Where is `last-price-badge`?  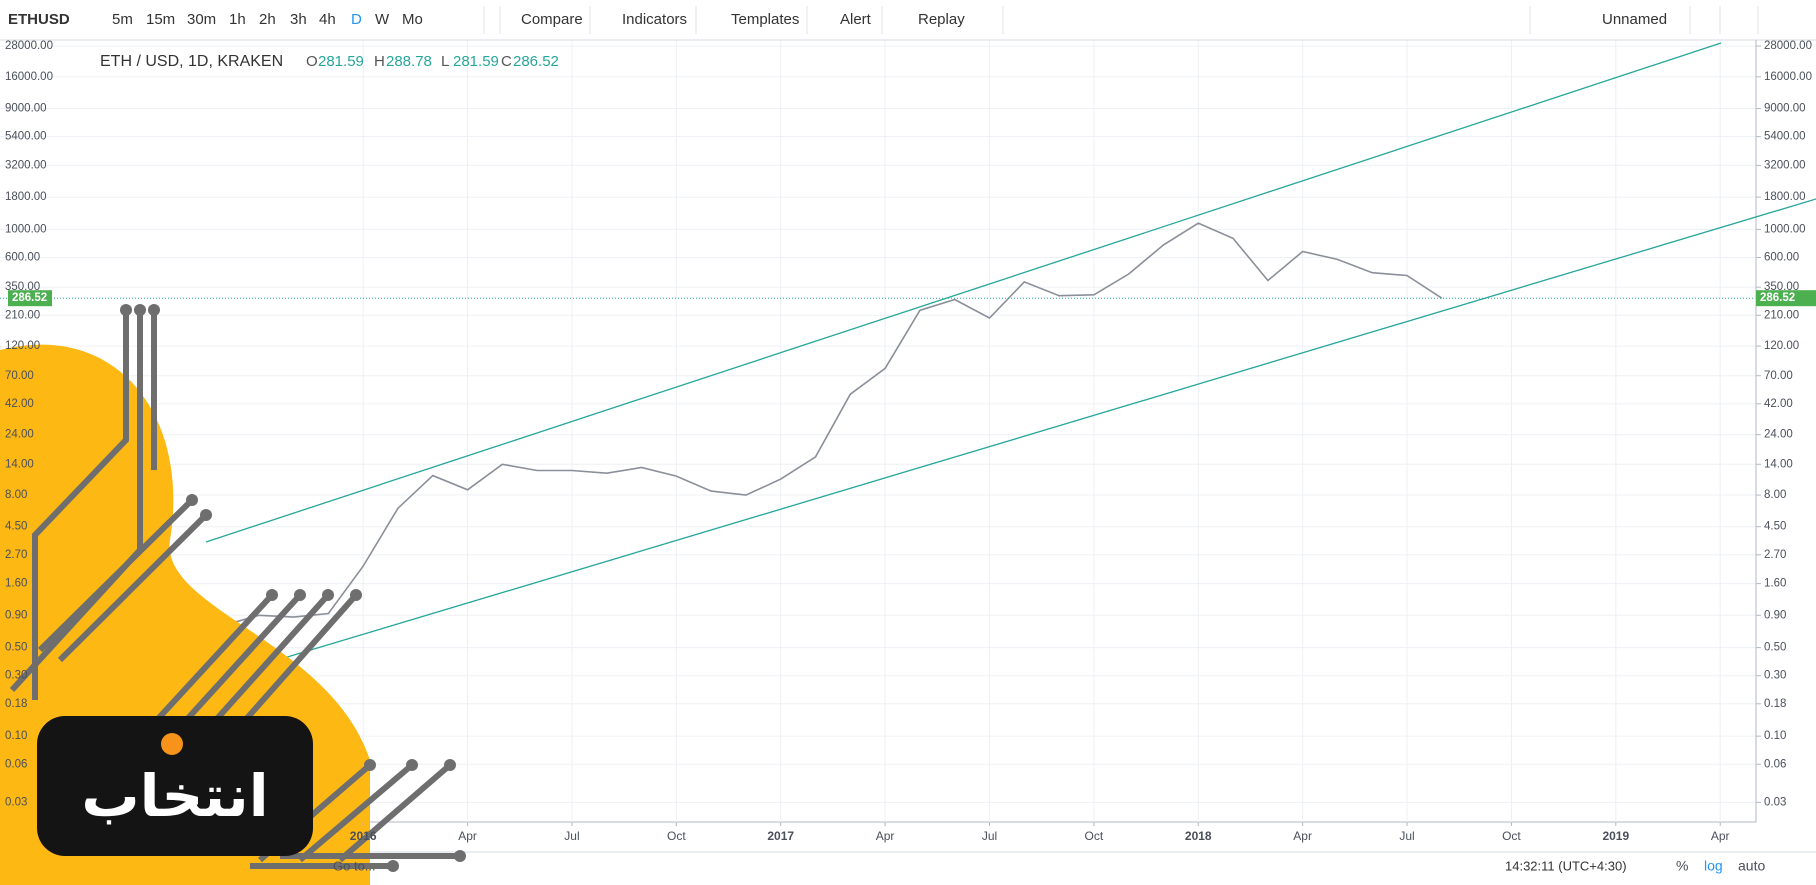 last-price-badge is located at coordinates (30, 298).